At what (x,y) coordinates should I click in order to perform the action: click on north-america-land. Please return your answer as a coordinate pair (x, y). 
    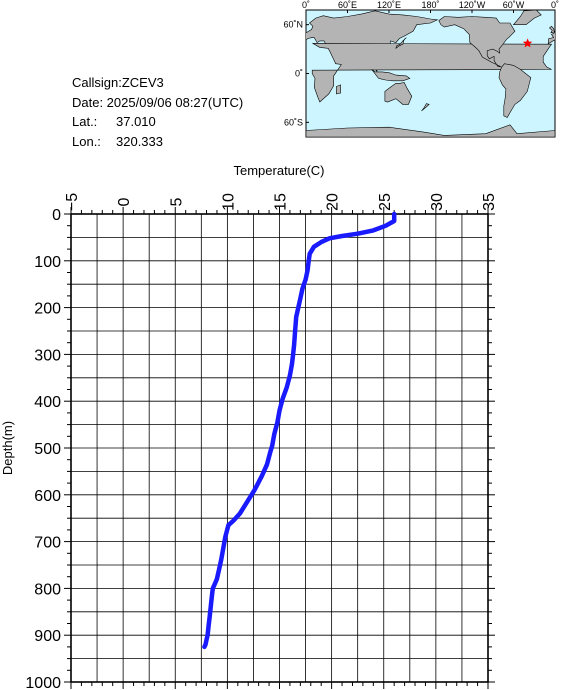
    Looking at the image, I should click on (477, 42).